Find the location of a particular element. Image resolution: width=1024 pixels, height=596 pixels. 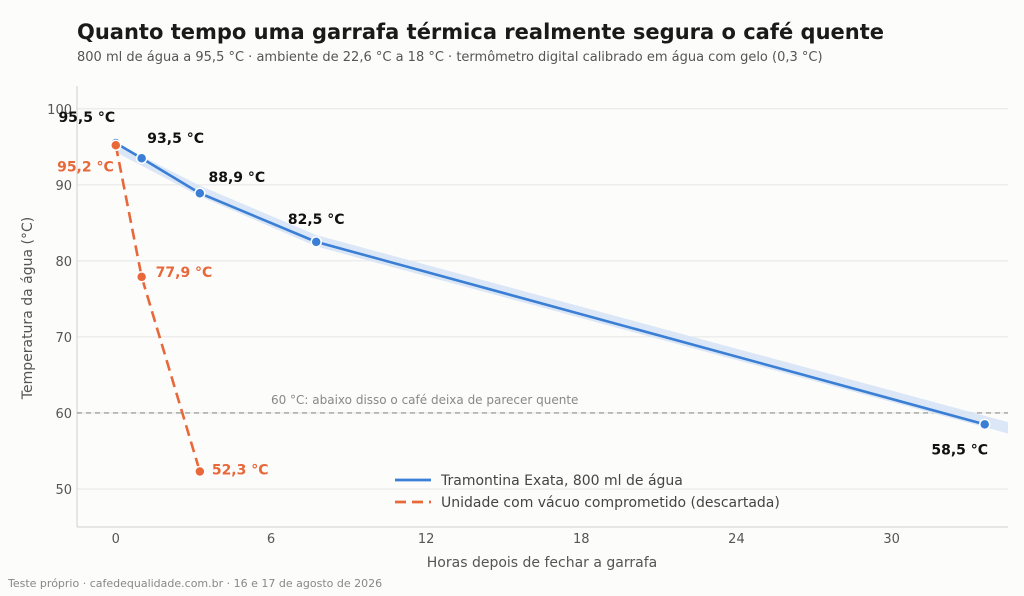

tramontina-data-label: 88,9 °C is located at coordinates (236, 178).